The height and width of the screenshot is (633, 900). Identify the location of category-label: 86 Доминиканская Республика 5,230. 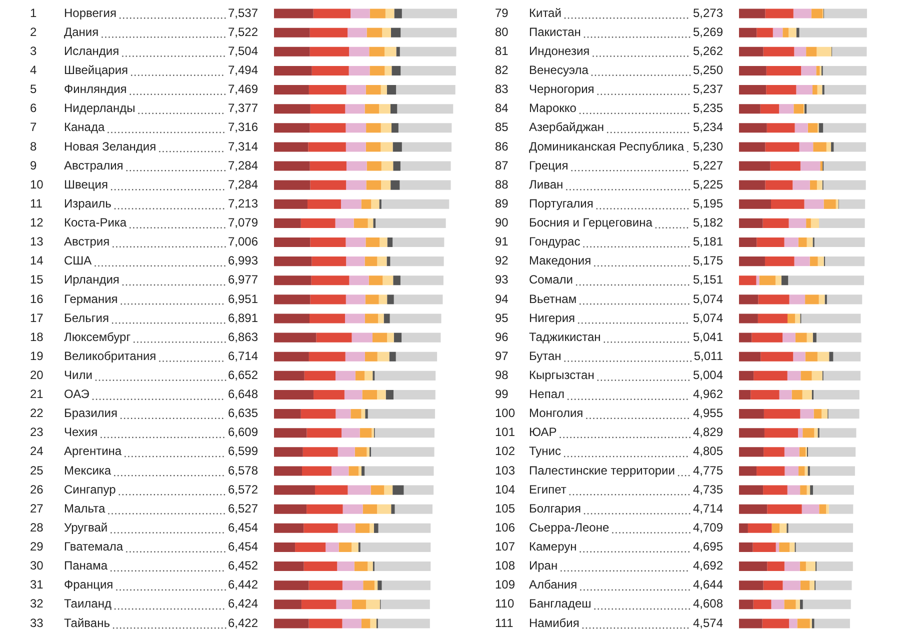
(609, 146).